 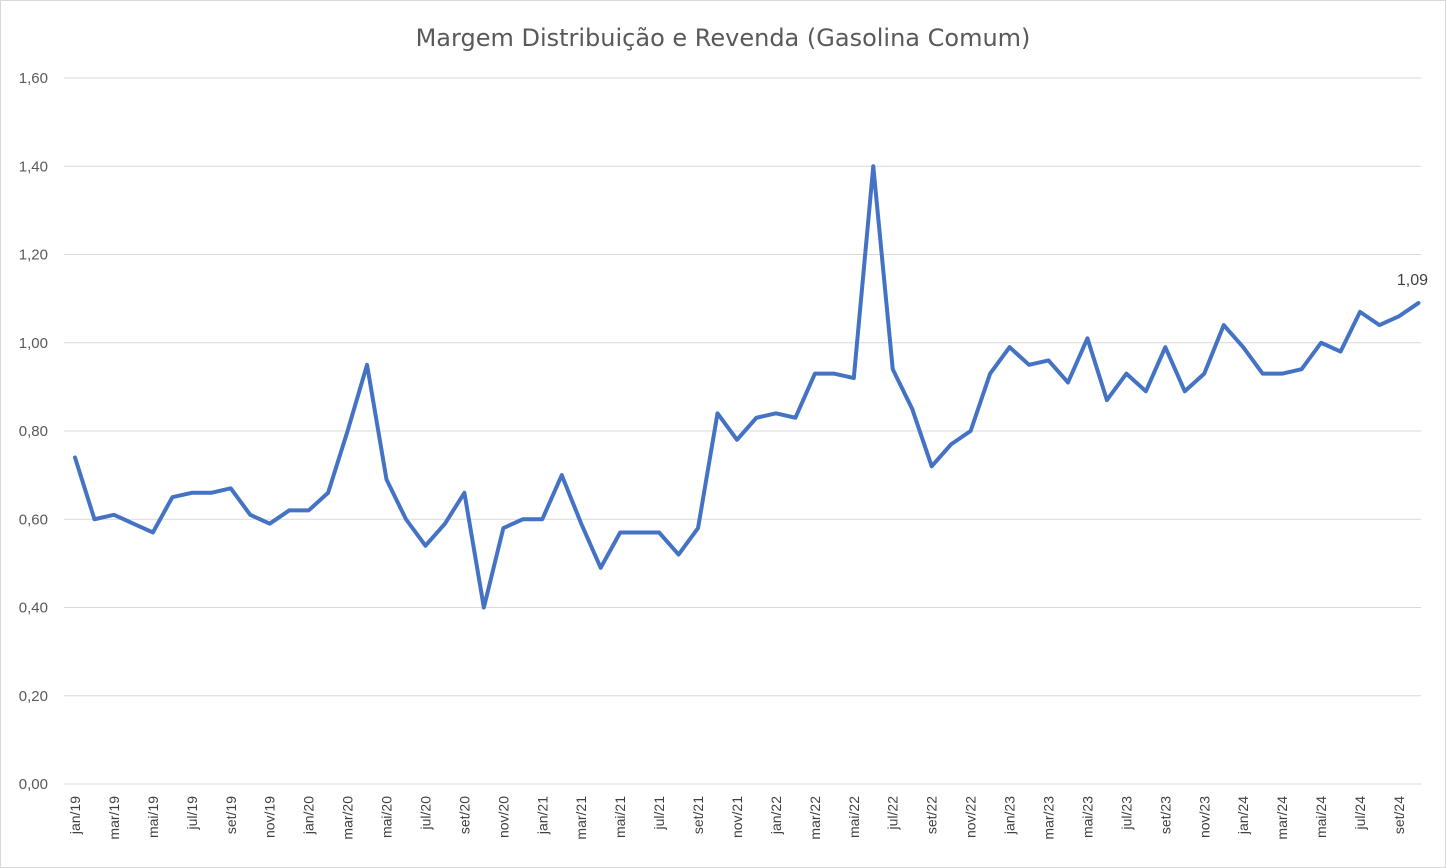 I want to click on y-tick-label: 1,60, so click(x=33, y=78).